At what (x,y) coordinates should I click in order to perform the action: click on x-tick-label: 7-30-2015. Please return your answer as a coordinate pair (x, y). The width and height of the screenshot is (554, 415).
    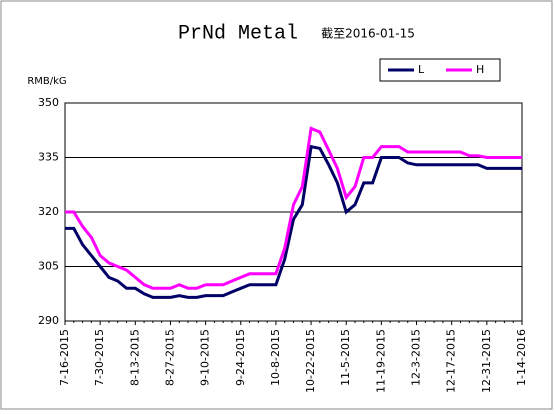
    Looking at the image, I should click on (99, 357).